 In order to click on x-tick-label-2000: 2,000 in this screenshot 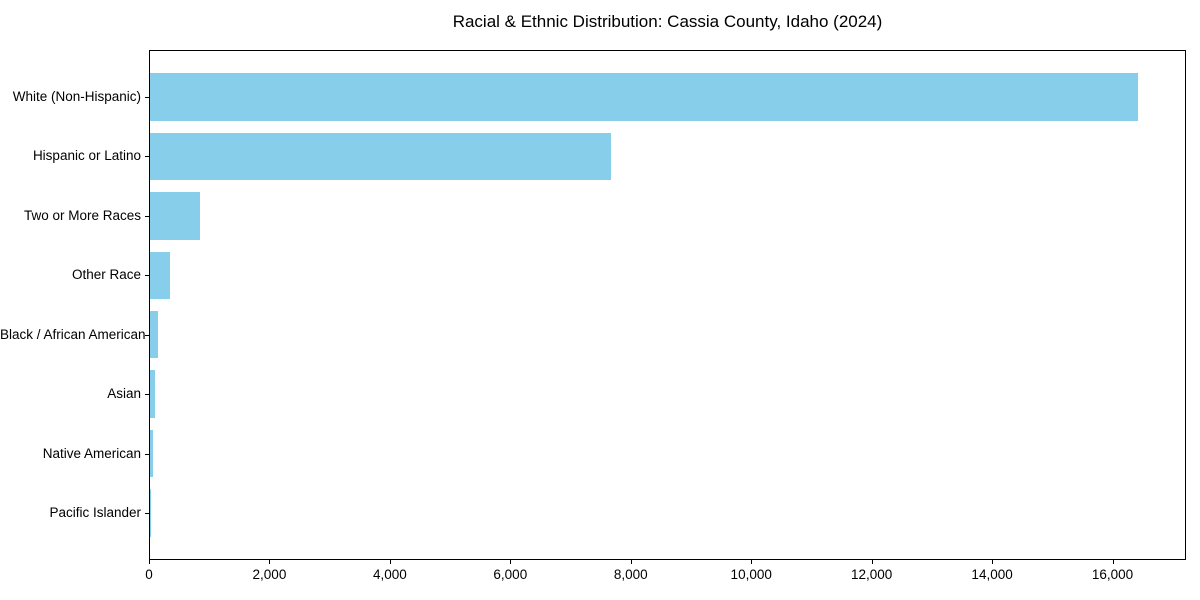, I will do `click(269, 574)`.